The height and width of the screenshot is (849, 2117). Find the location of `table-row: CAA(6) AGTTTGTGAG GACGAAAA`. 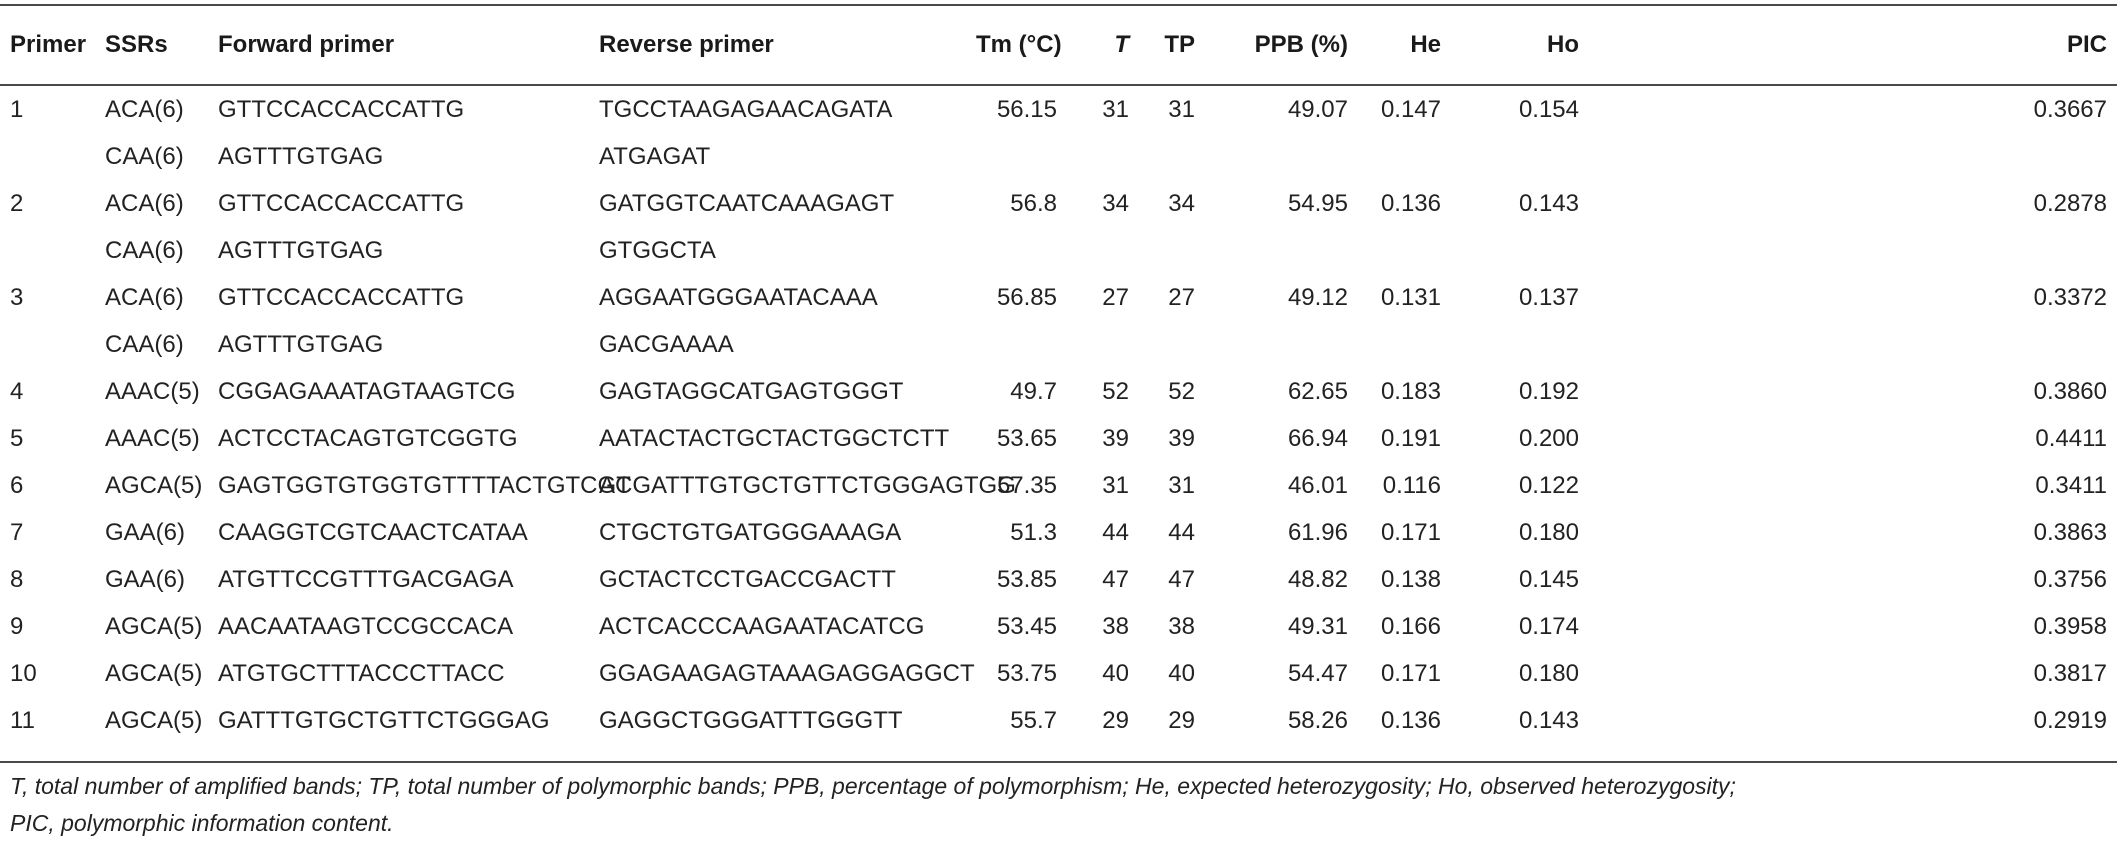

table-row: CAA(6) AGTTTGTGAG GACGAAAA is located at coordinates (1058, 344).